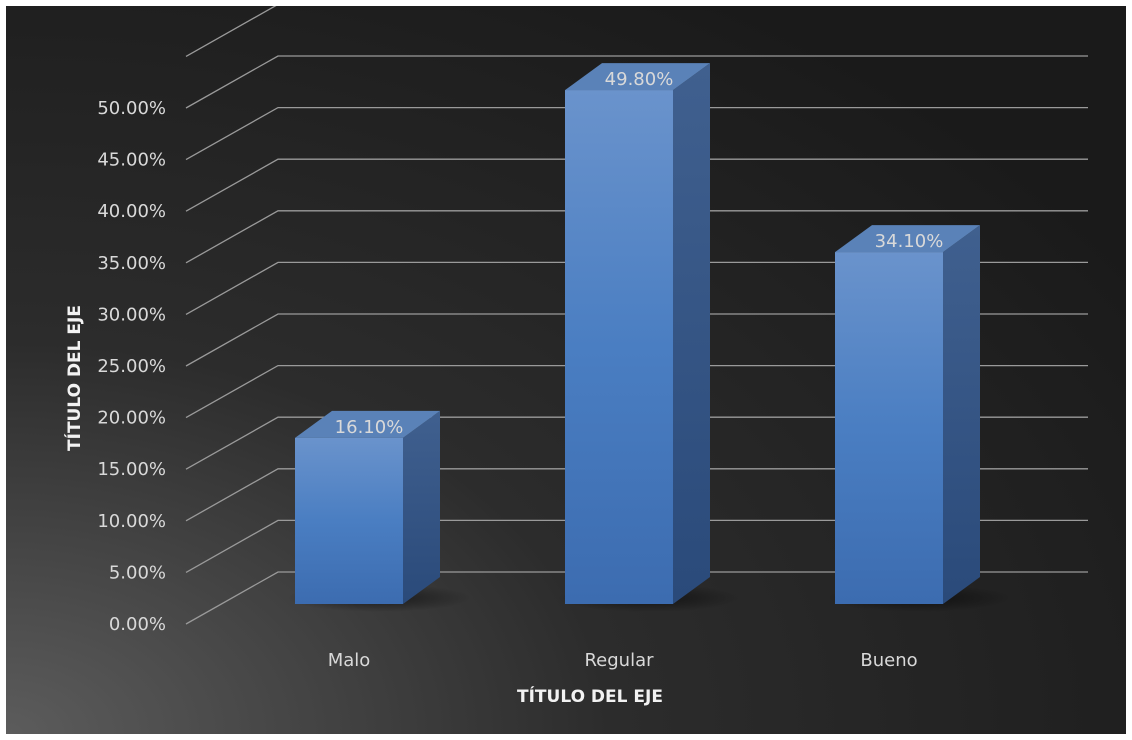 The width and height of the screenshot is (1132, 740). I want to click on x-category-label: Malo, so click(349, 660).